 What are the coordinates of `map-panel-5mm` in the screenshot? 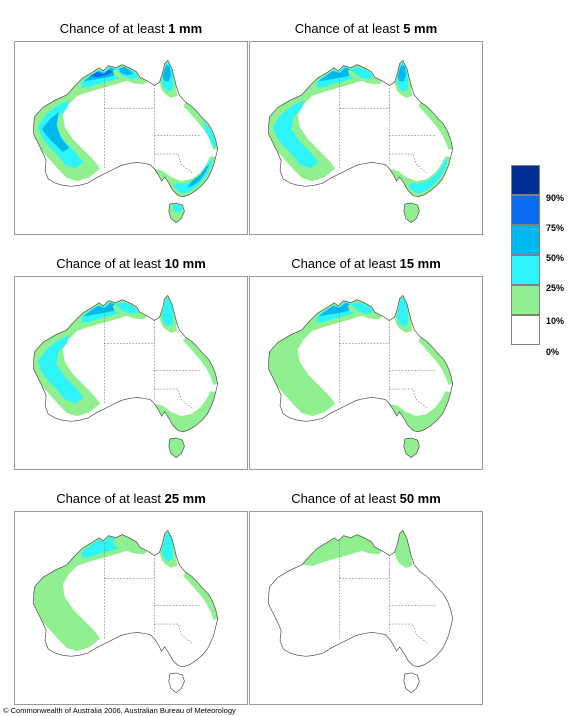 It's located at (366, 138).